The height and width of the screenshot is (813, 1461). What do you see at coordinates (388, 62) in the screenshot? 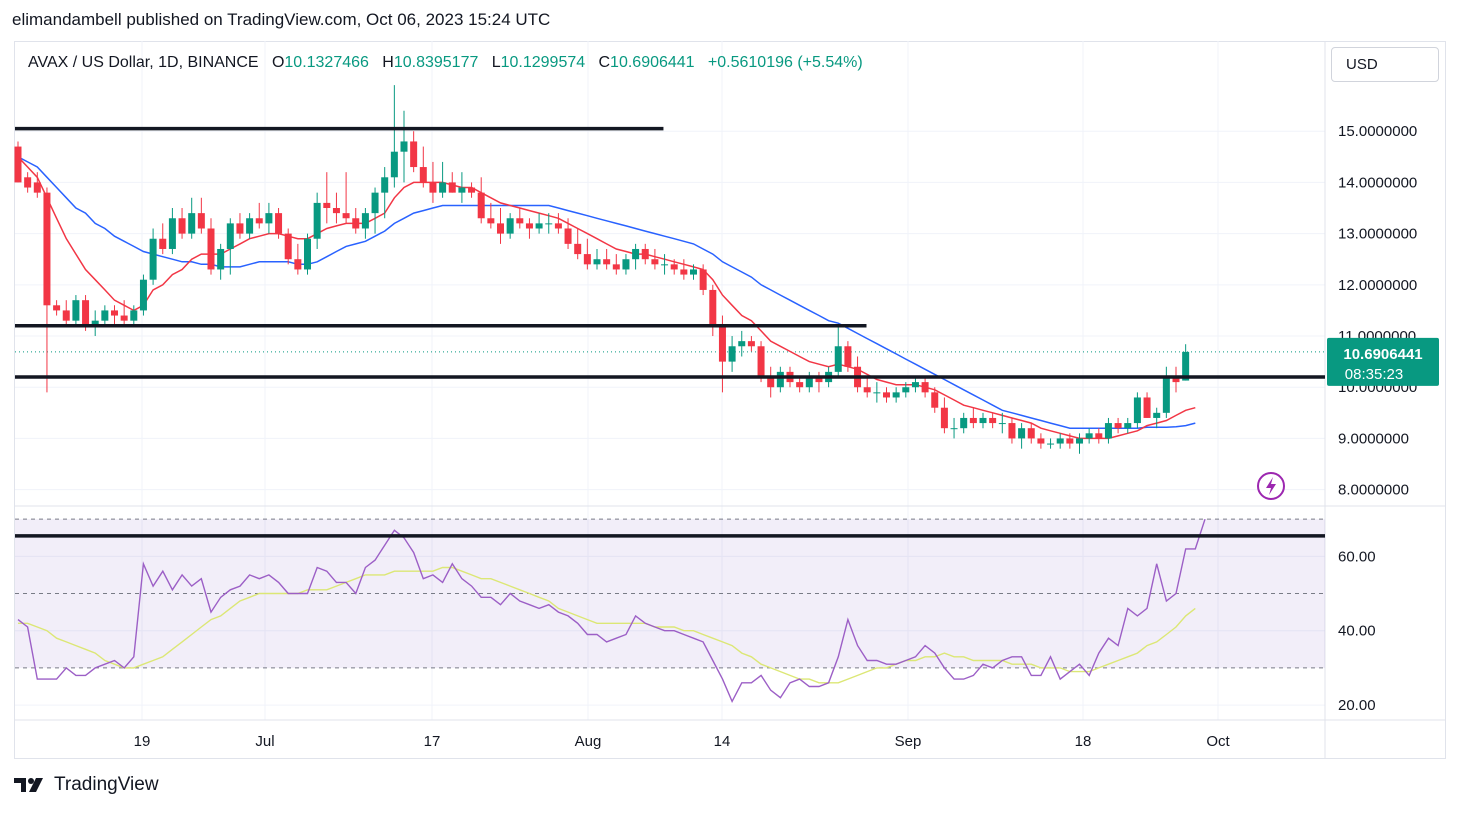
I see `high-label: H` at bounding box center [388, 62].